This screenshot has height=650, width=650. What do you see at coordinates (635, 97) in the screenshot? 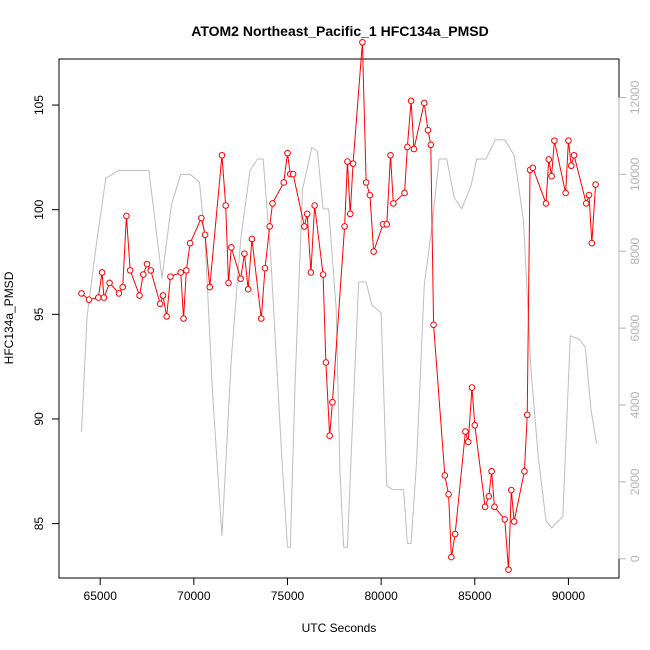
I see `y2-tick-label: 12000` at bounding box center [635, 97].